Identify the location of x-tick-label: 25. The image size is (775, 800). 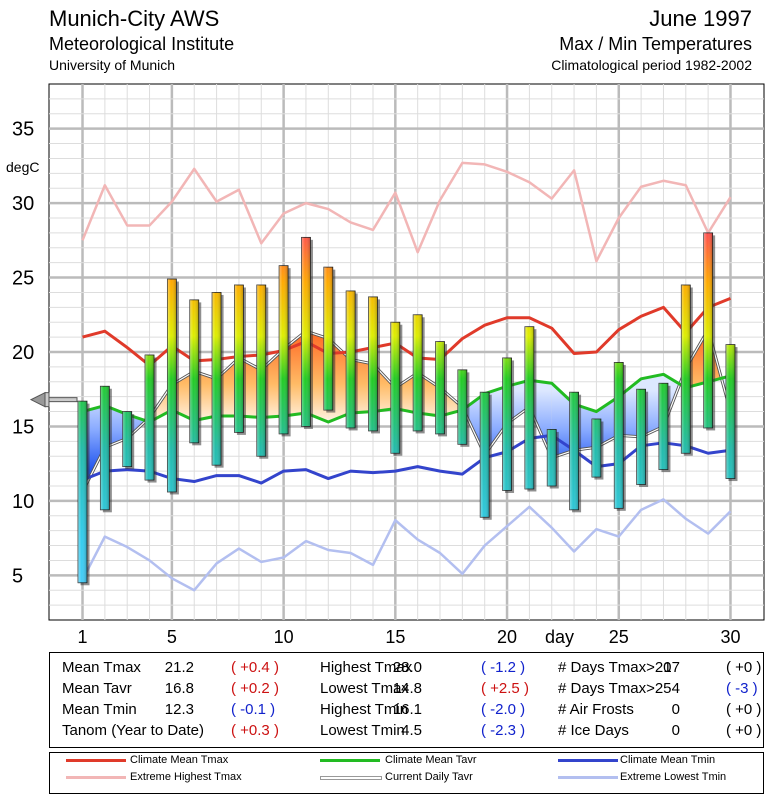
(619, 637).